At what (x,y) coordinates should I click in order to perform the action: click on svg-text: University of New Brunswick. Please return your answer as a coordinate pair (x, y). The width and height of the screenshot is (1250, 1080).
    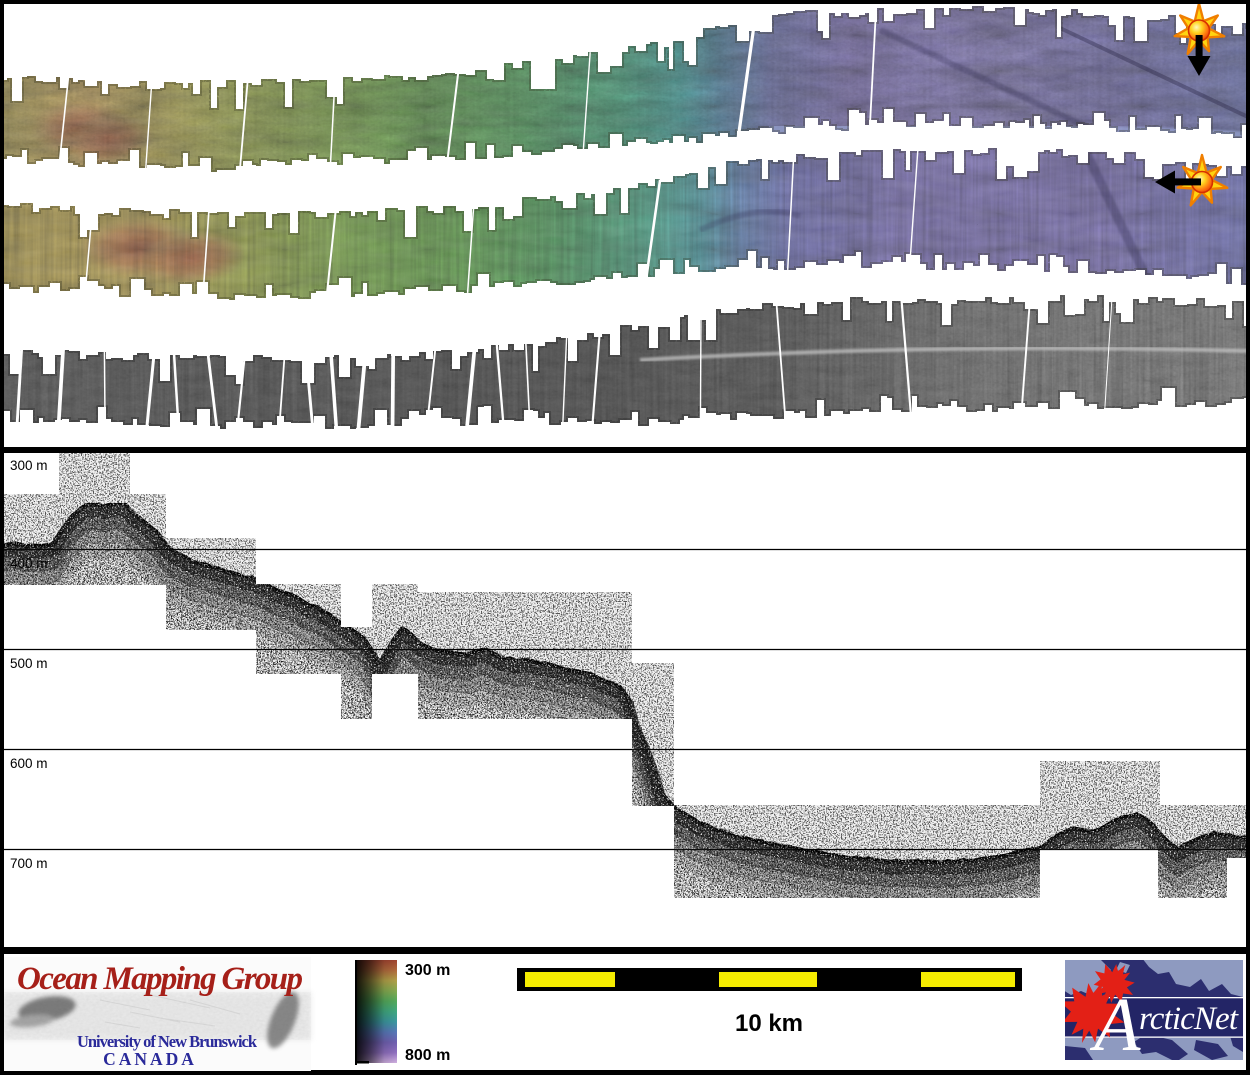
    Looking at the image, I should click on (167, 1041).